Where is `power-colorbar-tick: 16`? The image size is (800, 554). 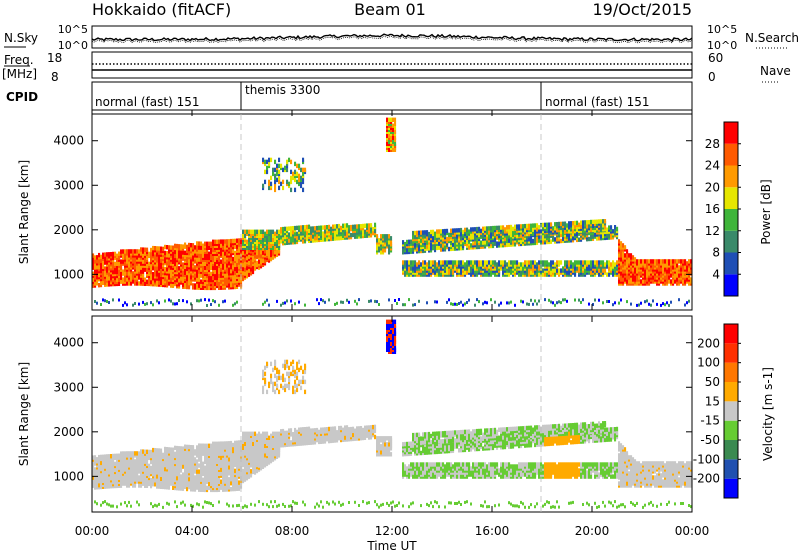
power-colorbar-tick: 16 is located at coordinates (712, 209).